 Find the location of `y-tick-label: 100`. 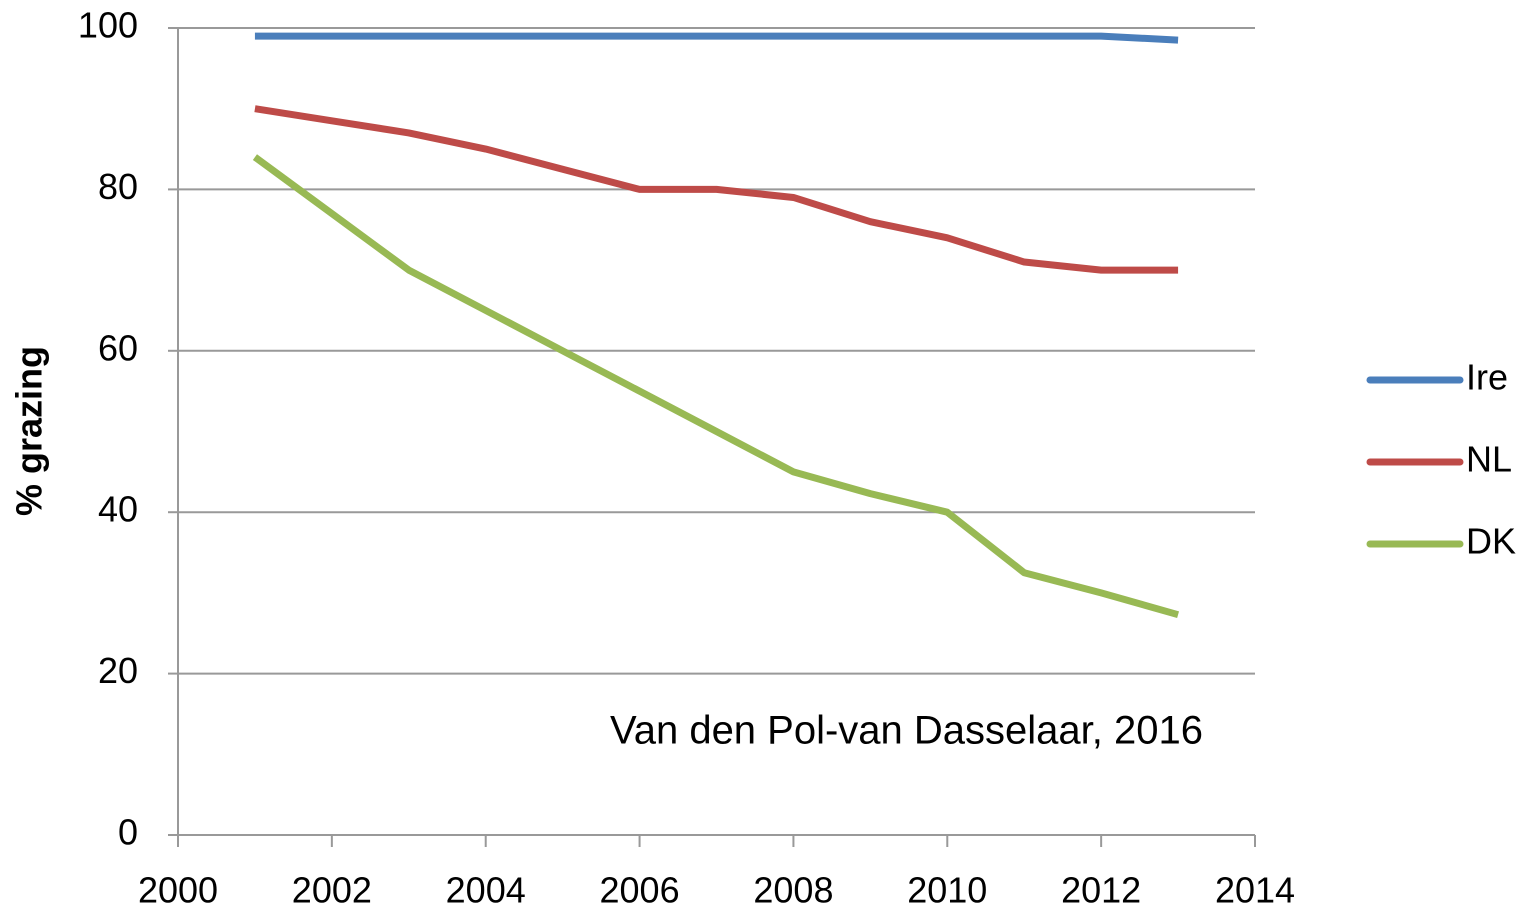

y-tick-label: 100 is located at coordinates (108, 25).